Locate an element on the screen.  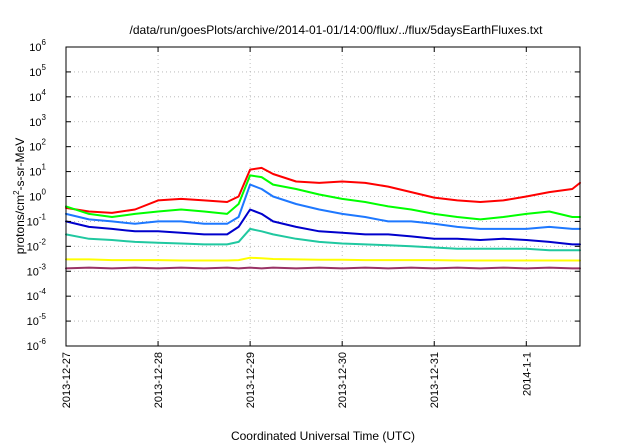
y-axis-label: protons/cm2-s-sr-MeV is located at coordinates (19, 196).